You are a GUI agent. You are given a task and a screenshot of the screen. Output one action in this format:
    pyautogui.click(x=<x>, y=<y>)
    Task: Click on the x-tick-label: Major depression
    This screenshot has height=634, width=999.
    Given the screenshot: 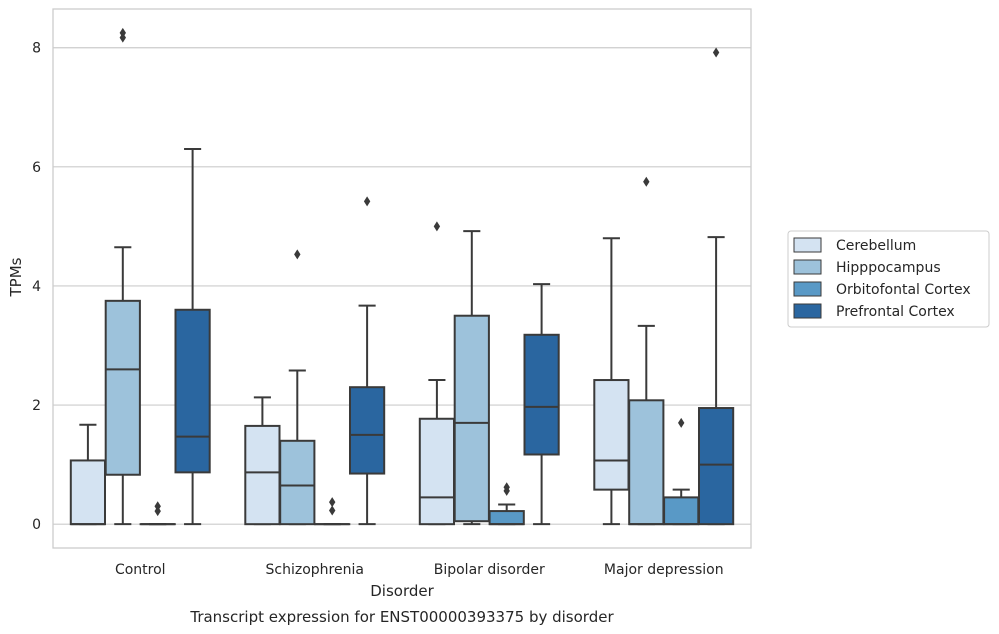 What is the action you would take?
    pyautogui.click(x=664, y=570)
    